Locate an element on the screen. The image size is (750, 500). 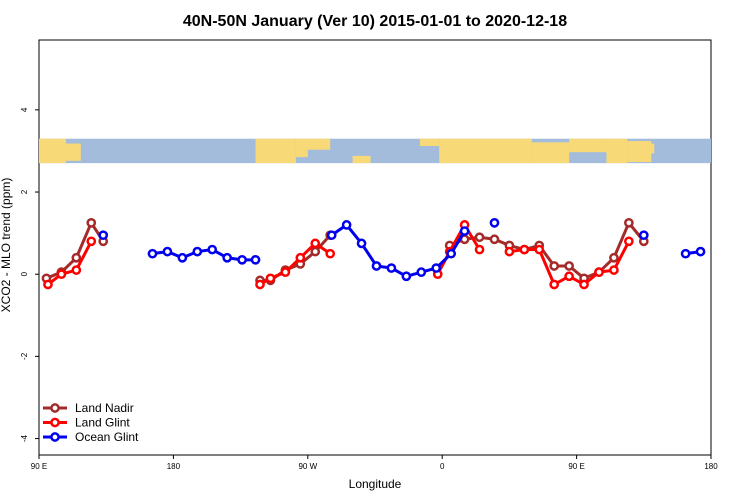
legend-label: Ocean Glint is located at coordinates (107, 437).